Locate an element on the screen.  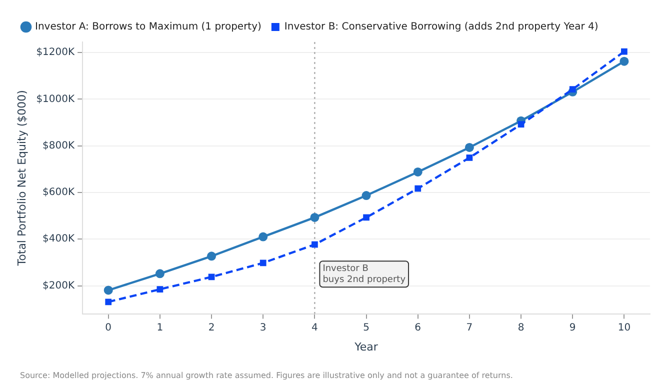
legend-label: Investor B: Conservative Borrowing (adds 2nd property Year 4) is located at coordinates (441, 27).